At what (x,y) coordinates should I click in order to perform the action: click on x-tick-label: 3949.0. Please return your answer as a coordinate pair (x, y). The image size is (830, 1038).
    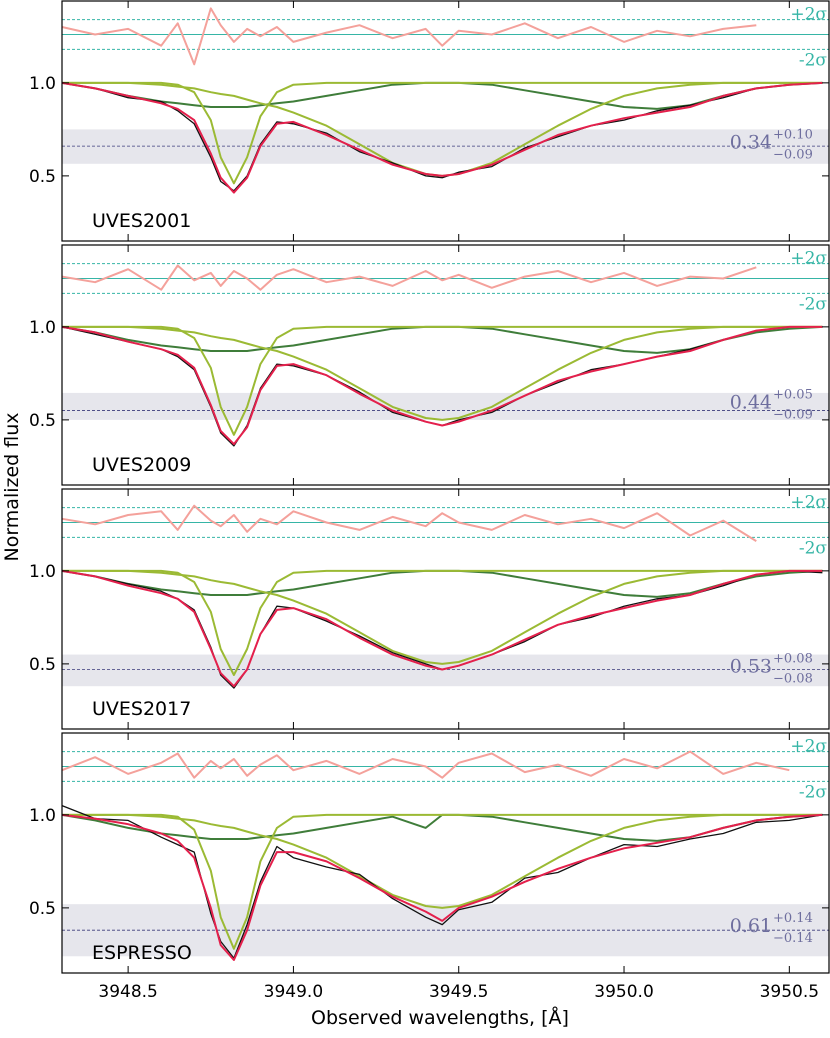
    Looking at the image, I should click on (293, 992).